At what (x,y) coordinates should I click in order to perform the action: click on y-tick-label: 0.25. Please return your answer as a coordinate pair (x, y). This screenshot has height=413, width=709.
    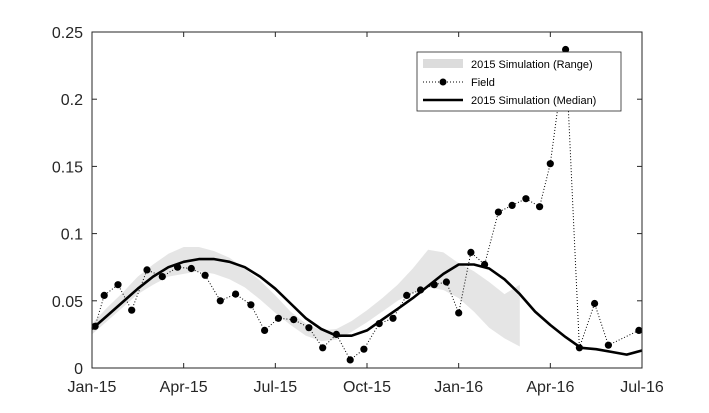
    Looking at the image, I should click on (67, 33).